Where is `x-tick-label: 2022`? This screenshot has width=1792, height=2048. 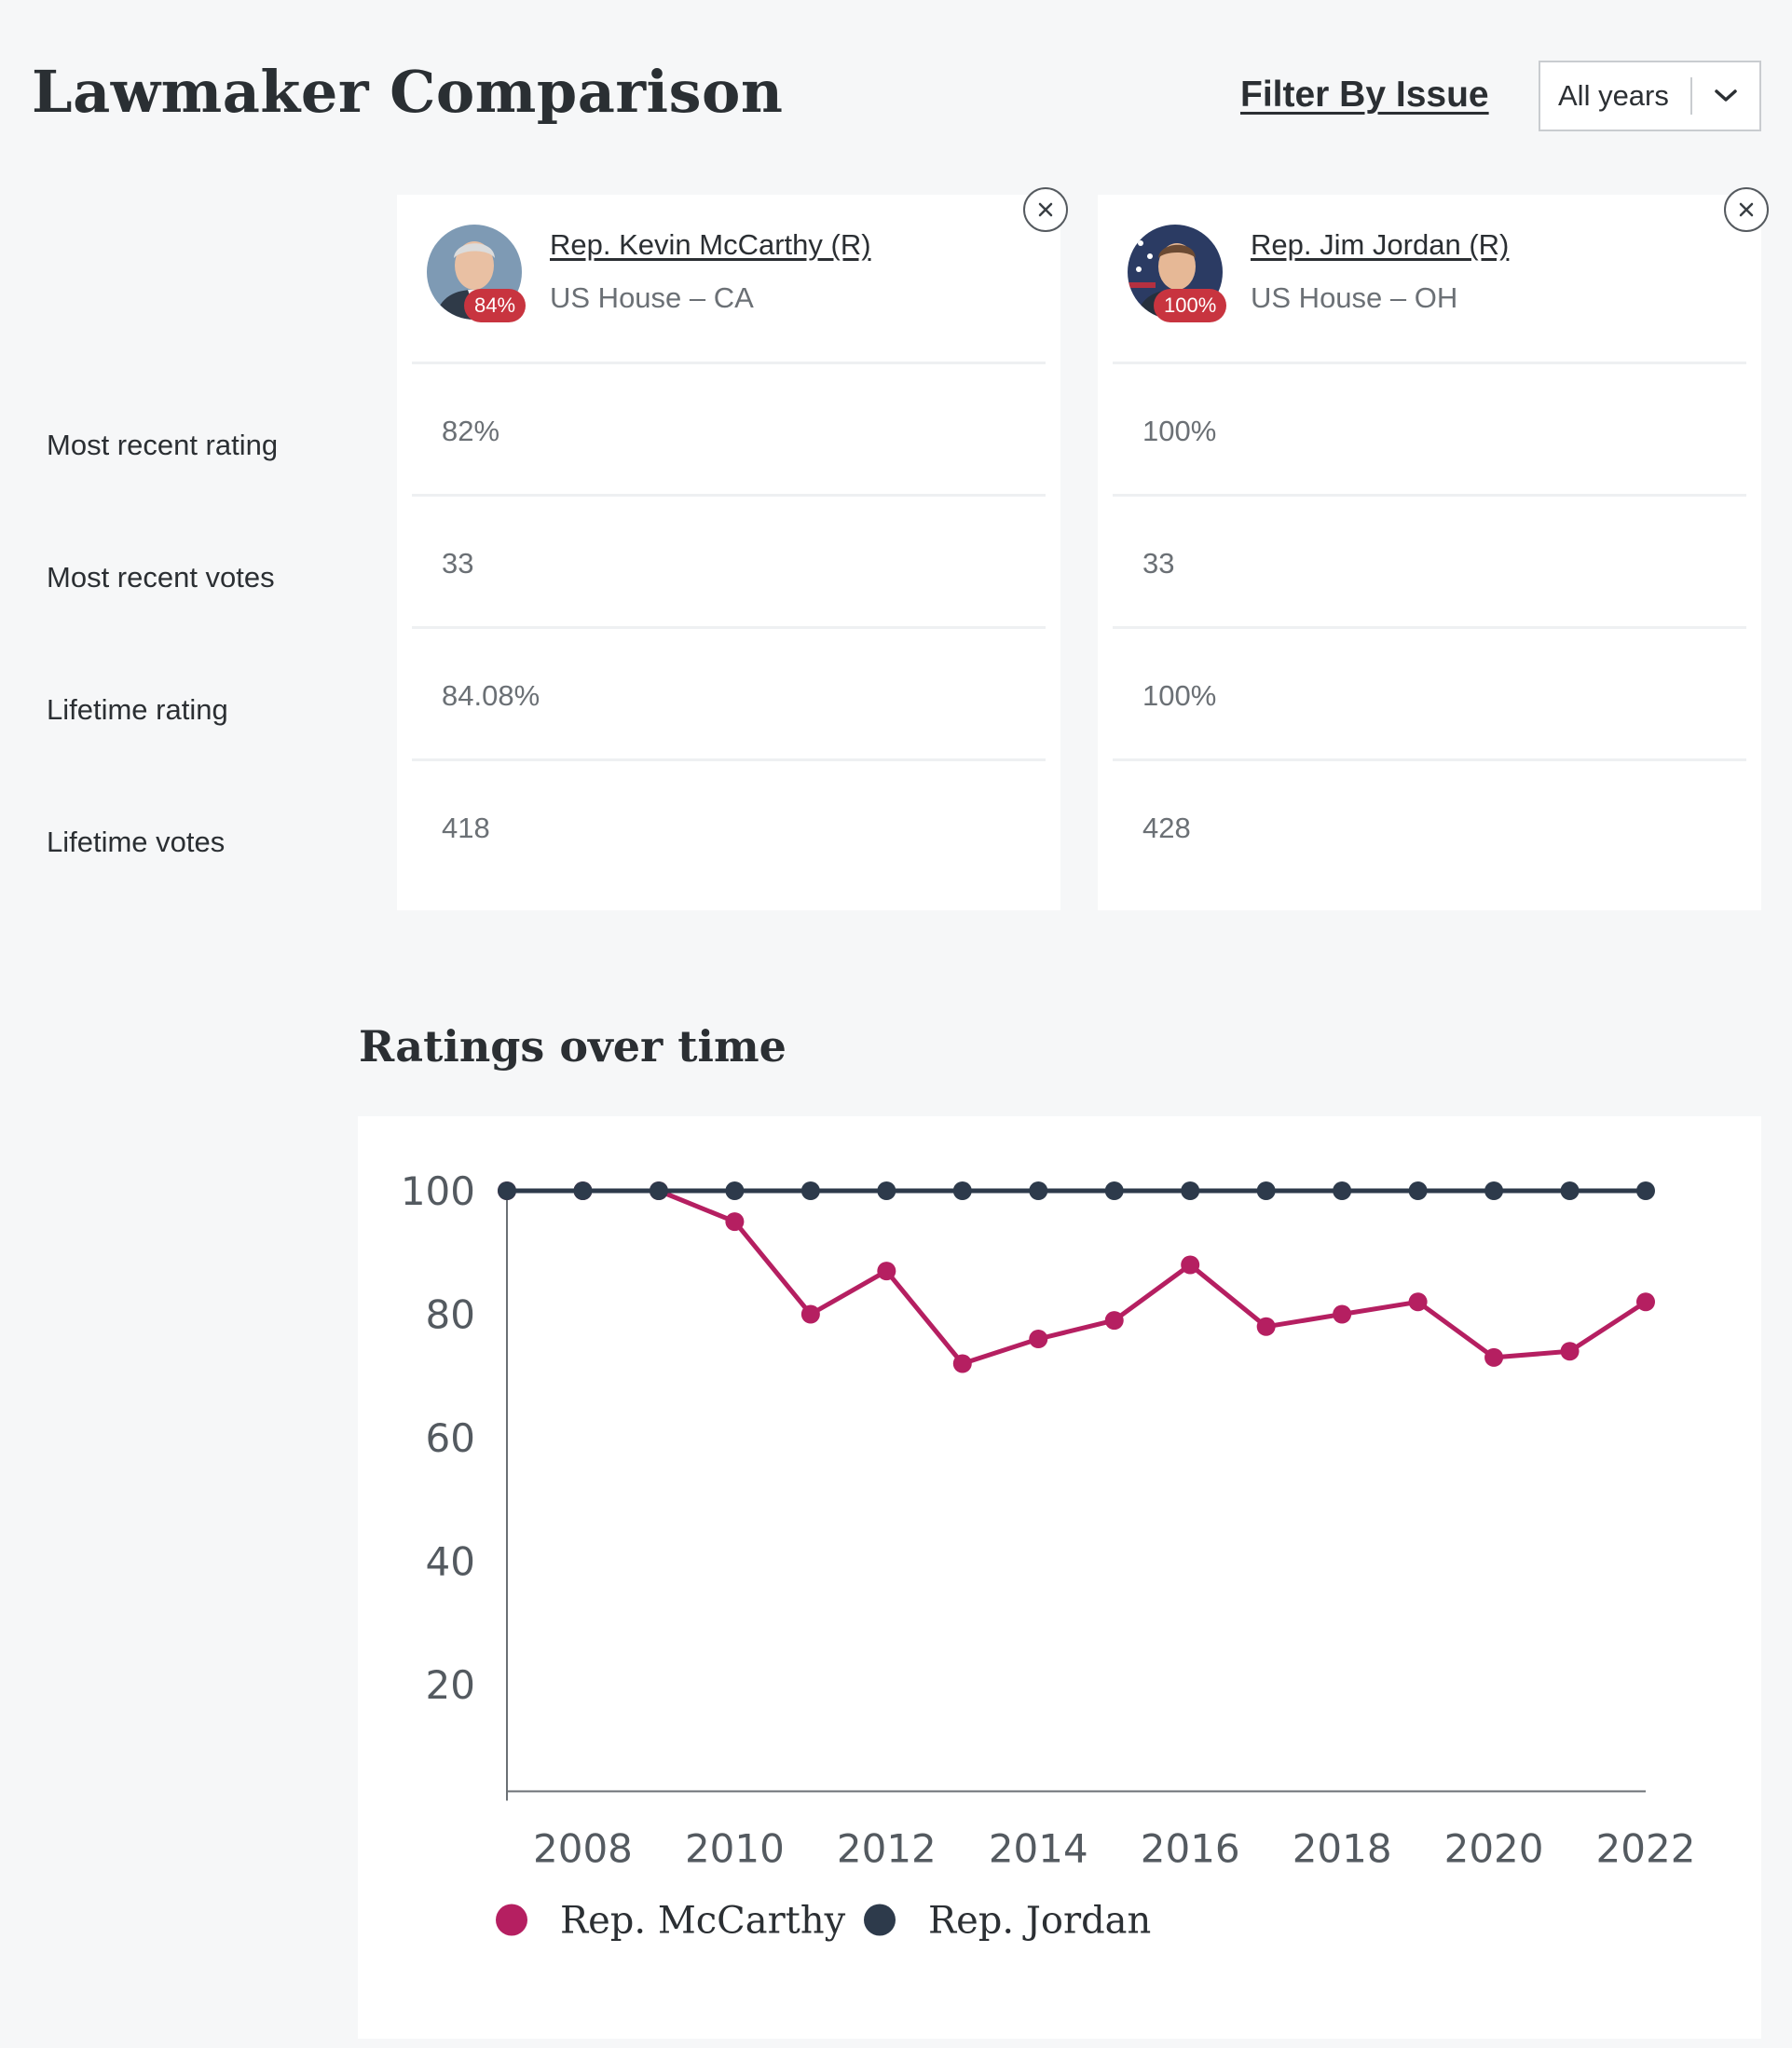 x-tick-label: 2022 is located at coordinates (1646, 1849).